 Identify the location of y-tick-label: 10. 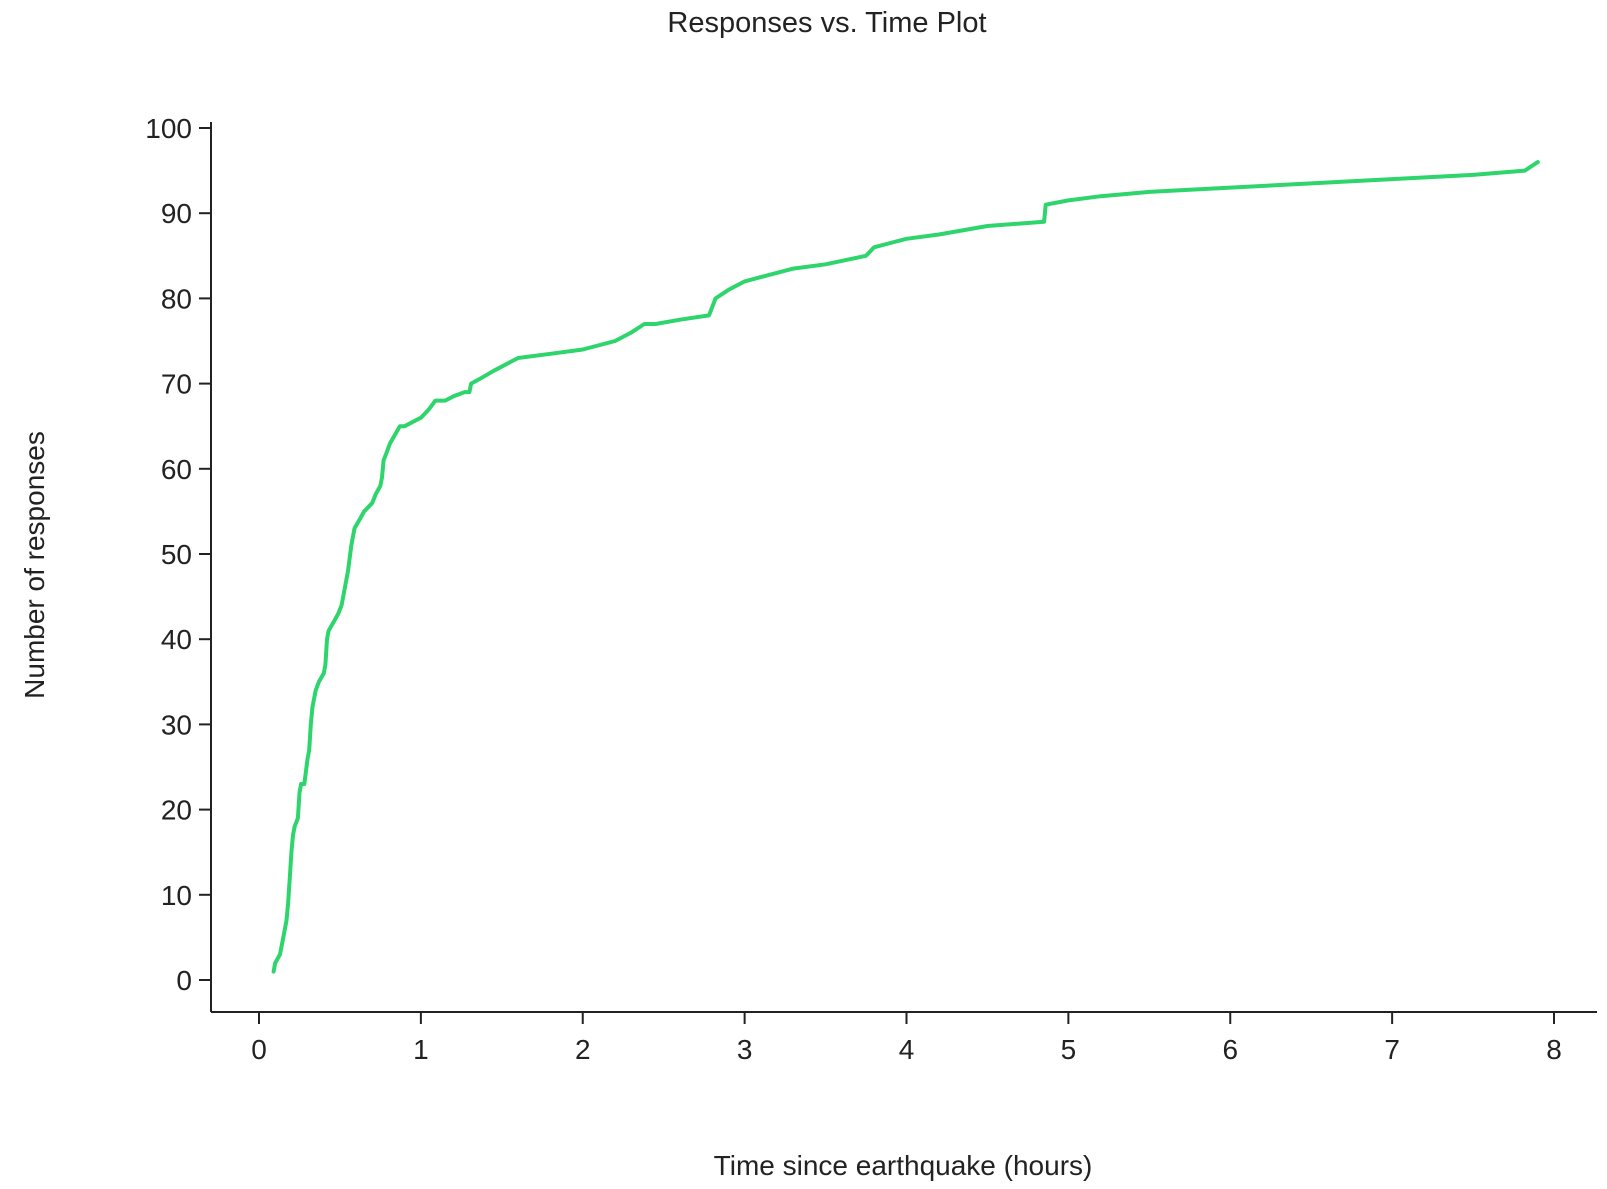
(176, 895).